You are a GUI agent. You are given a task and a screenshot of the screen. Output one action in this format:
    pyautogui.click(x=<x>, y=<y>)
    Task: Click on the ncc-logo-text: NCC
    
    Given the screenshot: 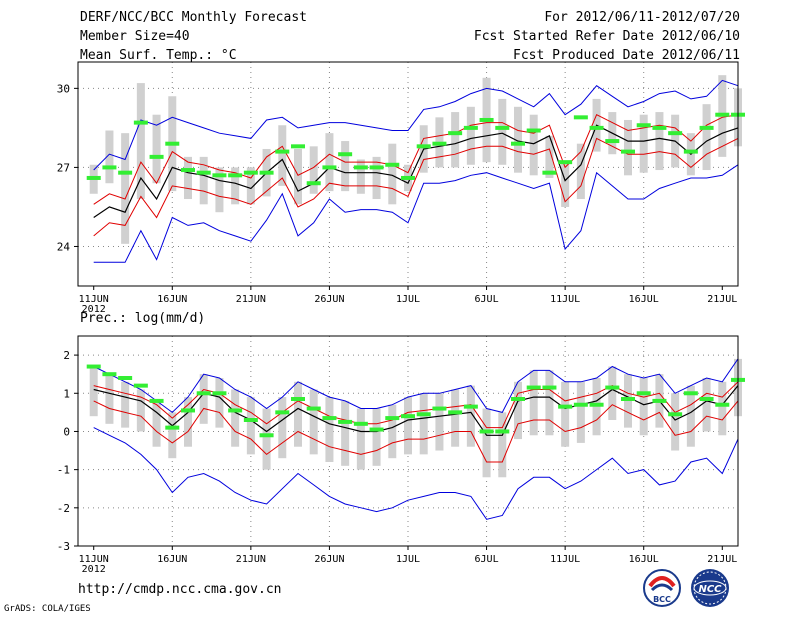 What is the action you would take?
    pyautogui.click(x=710, y=589)
    